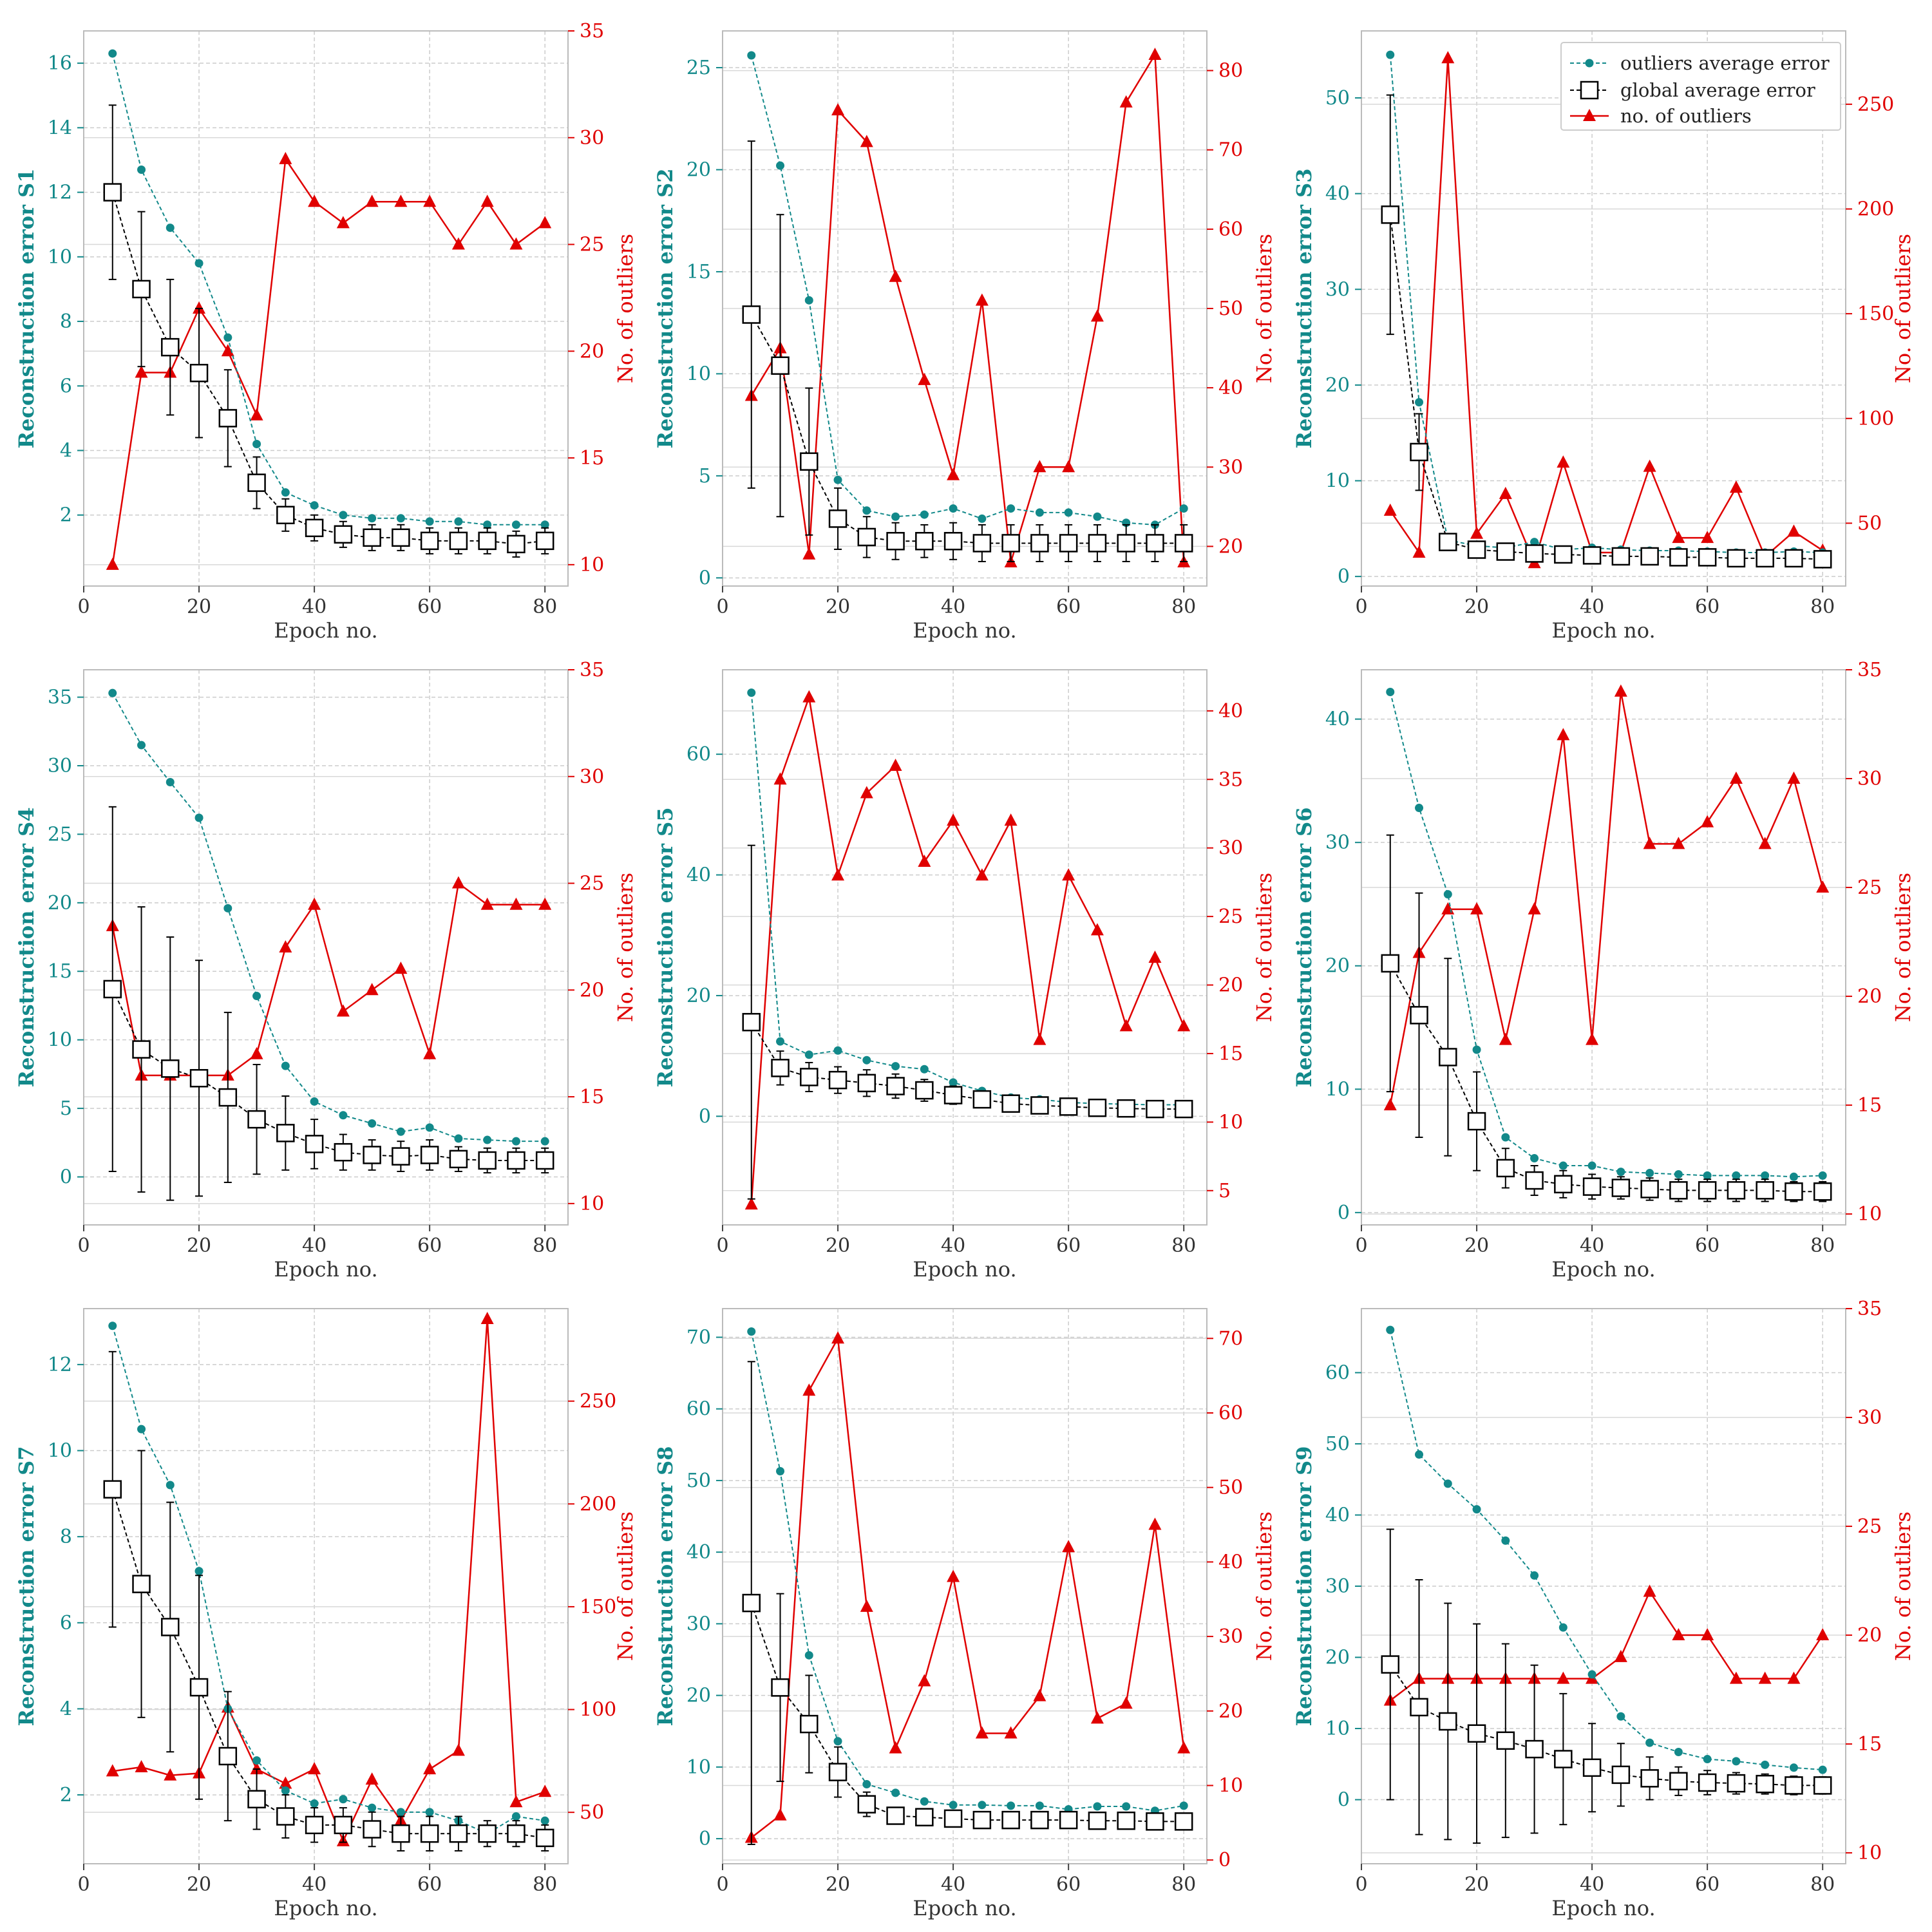 The image size is (1932, 1932). What do you see at coordinates (699, 272) in the screenshot?
I see `y-tick-label: 15` at bounding box center [699, 272].